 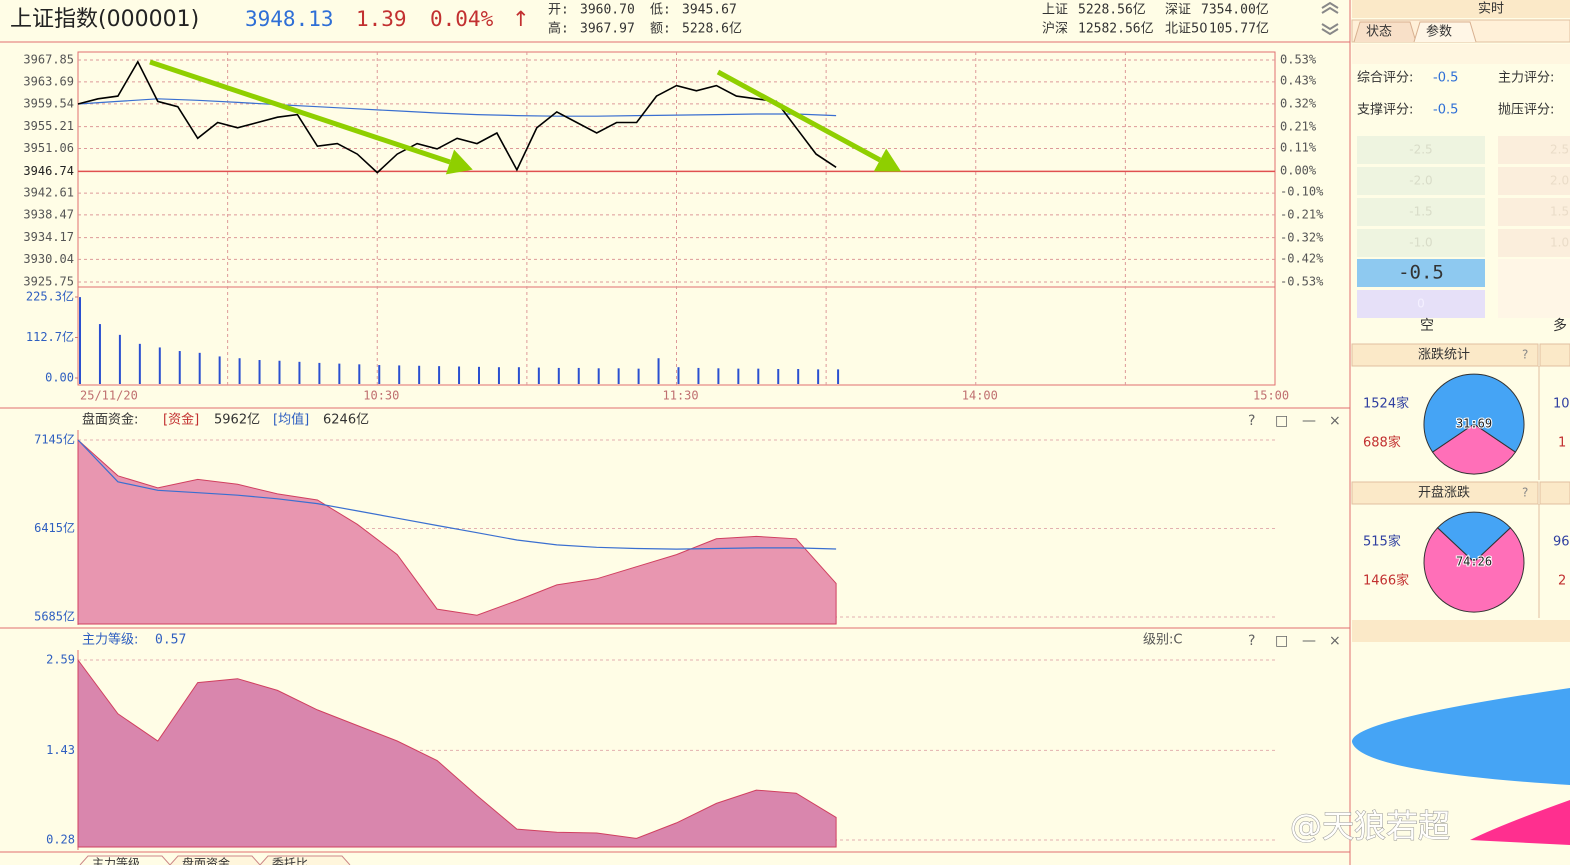 What do you see at coordinates (381, 396) in the screenshot?
I see `x-tick-label: 10:30` at bounding box center [381, 396].